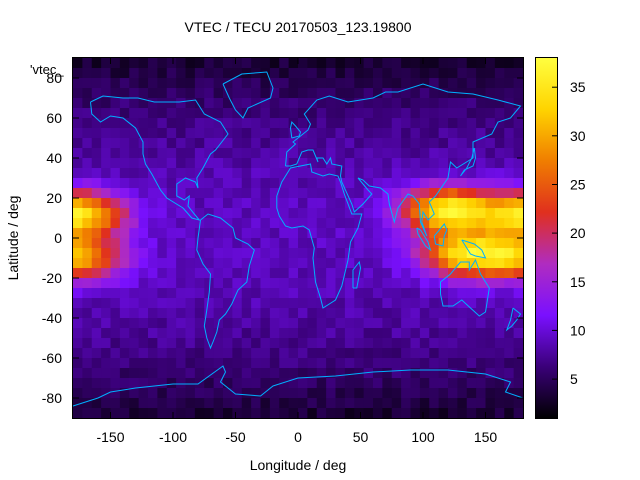 The width and height of the screenshot is (640, 480). What do you see at coordinates (248, 95) in the screenshot?
I see `coast-greenland` at bounding box center [248, 95].